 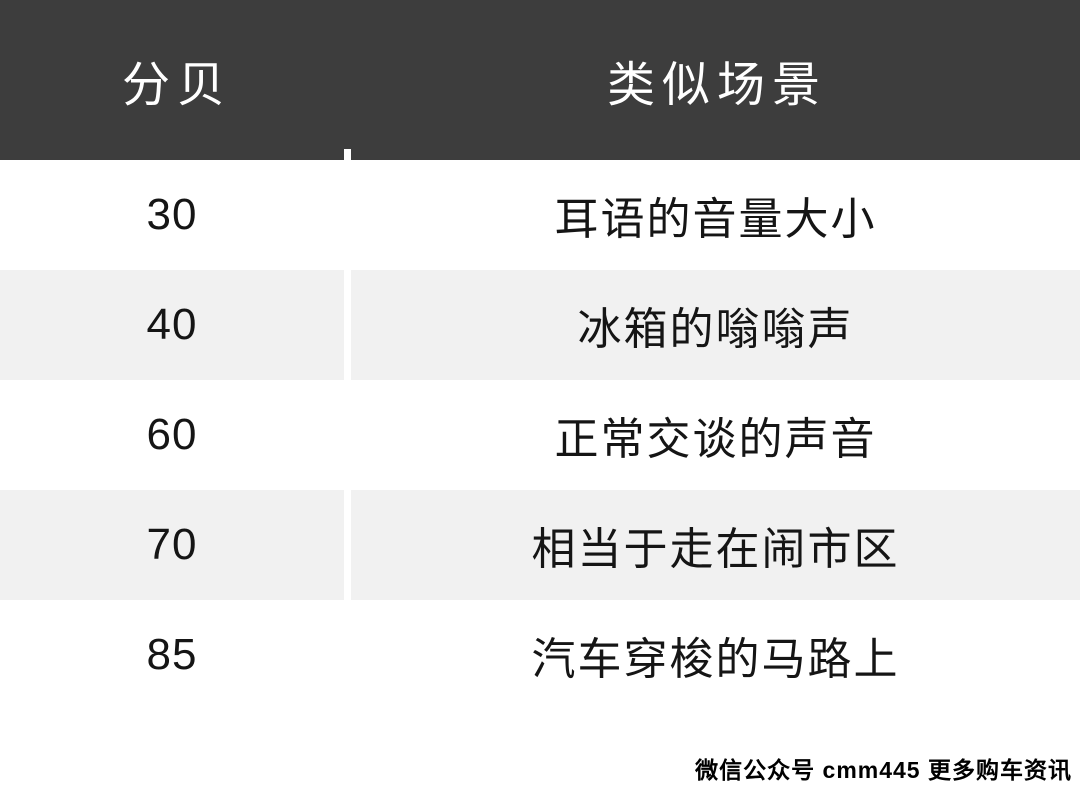 I want to click on table-row: 60 正常交谈的声音, so click(x=540, y=435).